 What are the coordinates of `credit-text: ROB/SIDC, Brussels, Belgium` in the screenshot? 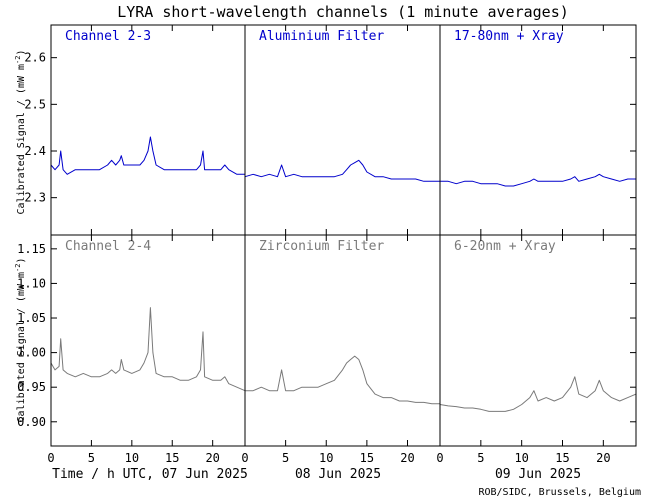 It's located at (559, 492).